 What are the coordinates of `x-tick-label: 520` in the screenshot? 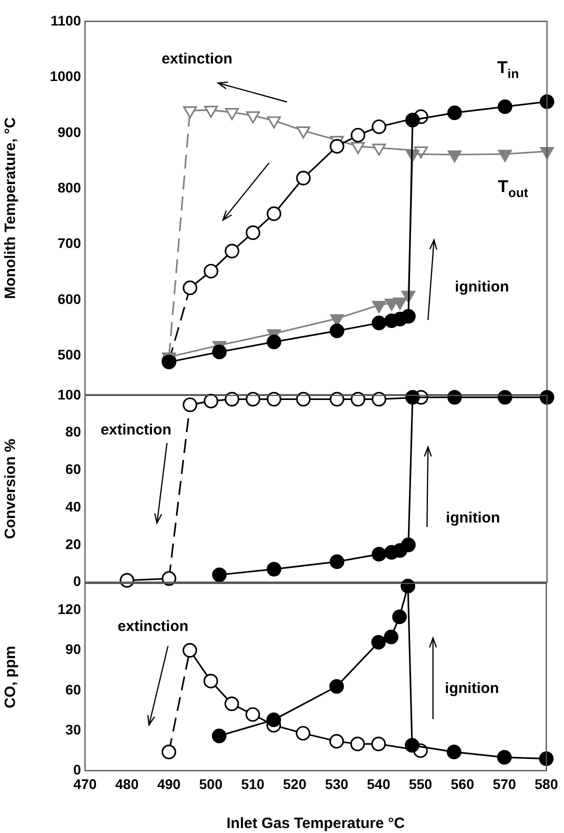 It's located at (295, 784).